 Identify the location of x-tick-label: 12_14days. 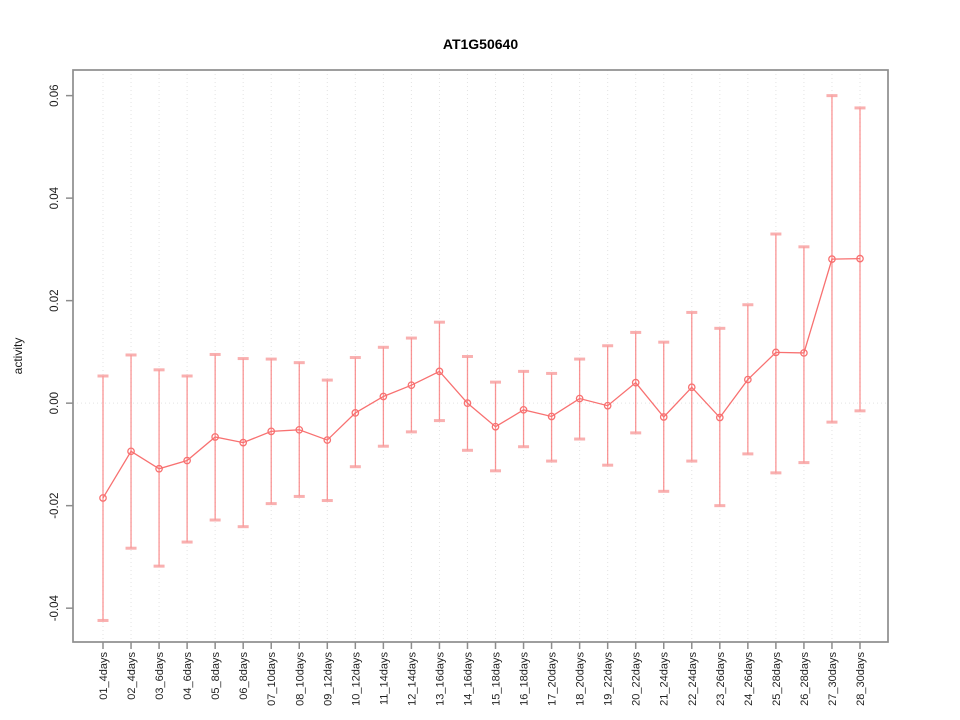
(412, 679).